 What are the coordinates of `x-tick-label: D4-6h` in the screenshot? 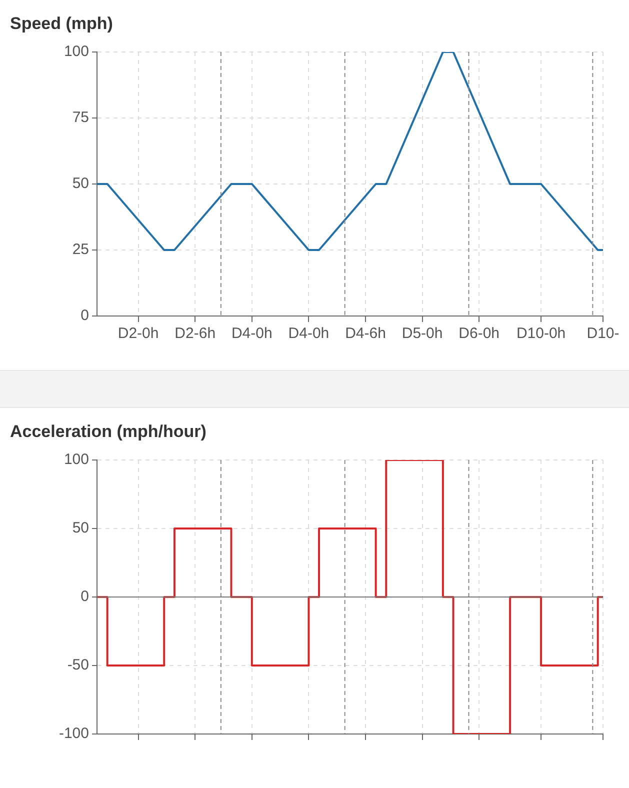 It's located at (365, 333).